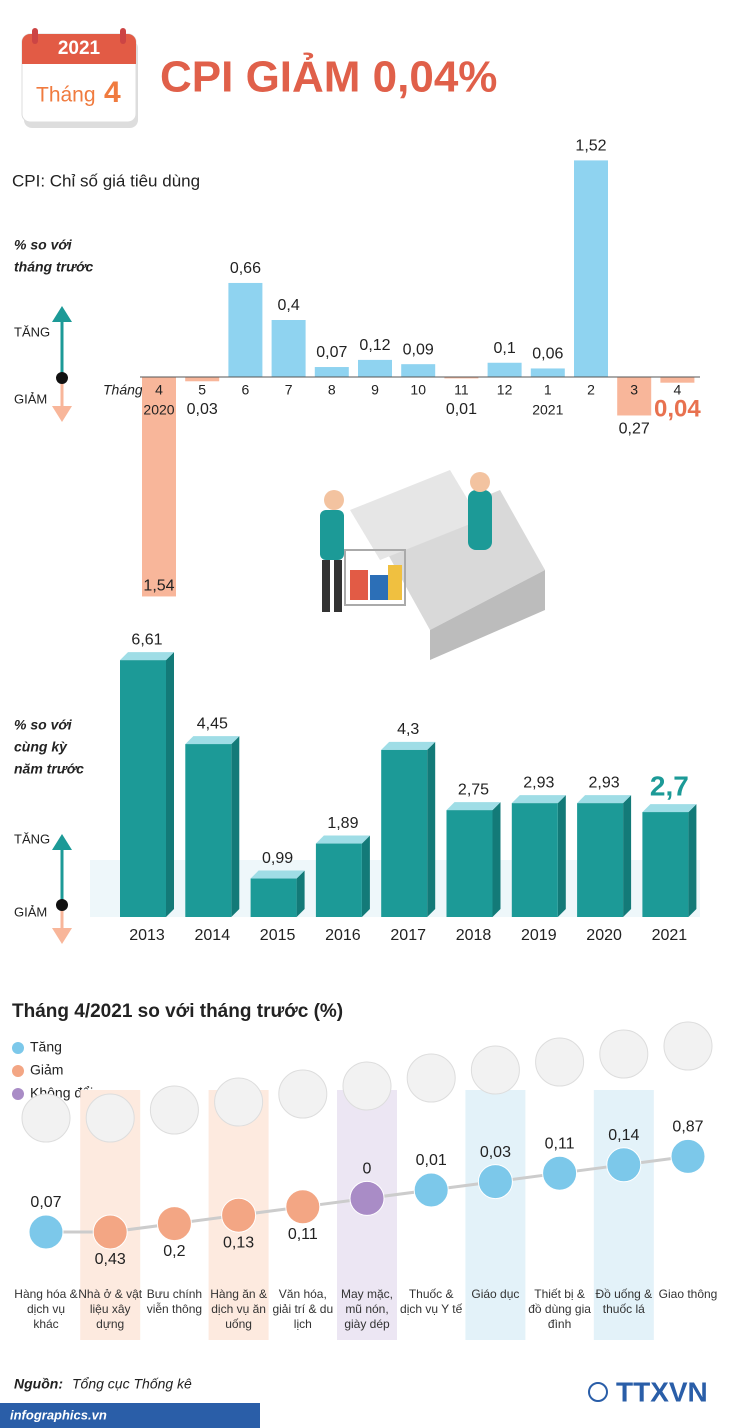  Describe the element at coordinates (662, 1391) in the screenshot. I see `logo: TTXVN` at that location.